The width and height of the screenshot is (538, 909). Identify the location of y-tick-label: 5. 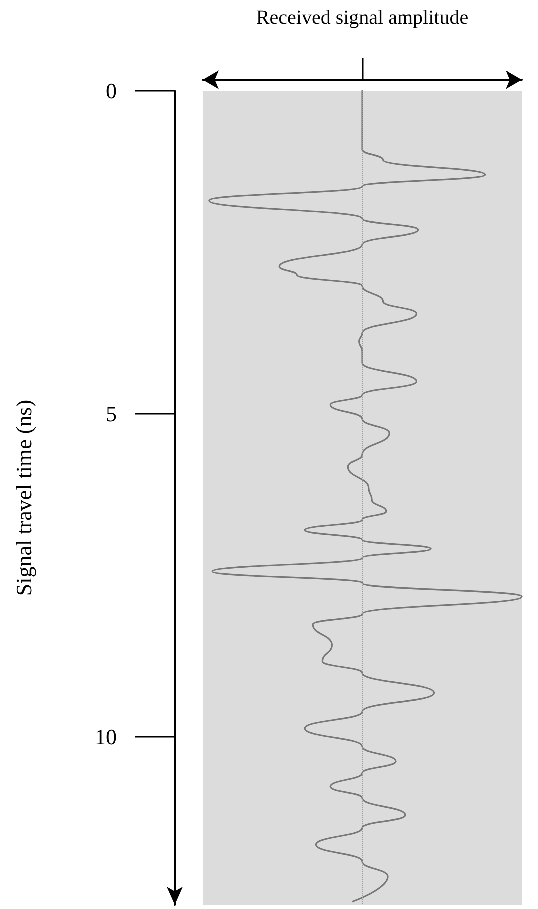
(111, 414).